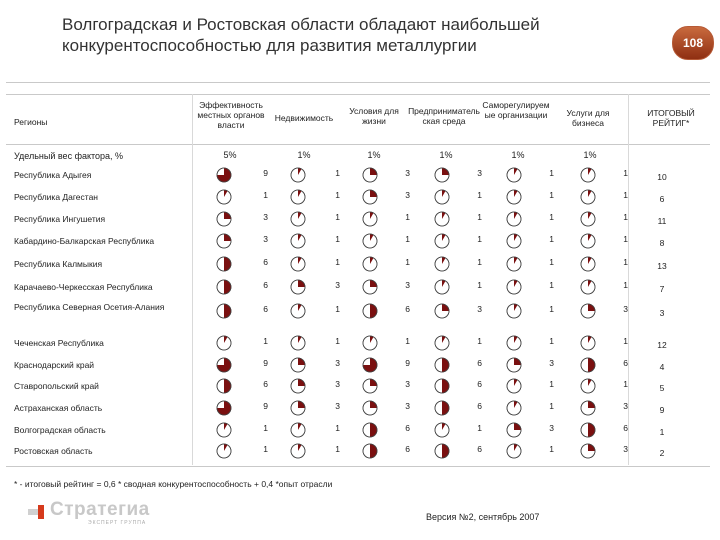  What do you see at coordinates (662, 367) in the screenshot?
I see `total-rating: 4` at bounding box center [662, 367].